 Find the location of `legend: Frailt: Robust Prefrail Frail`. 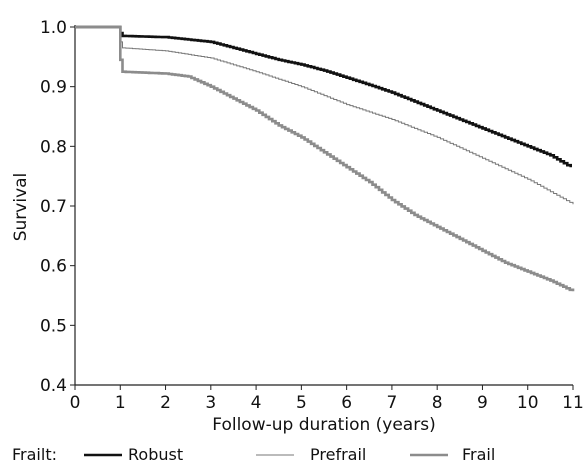

legend: Frailt: Robust Prefrail Frail is located at coordinates (253, 454).